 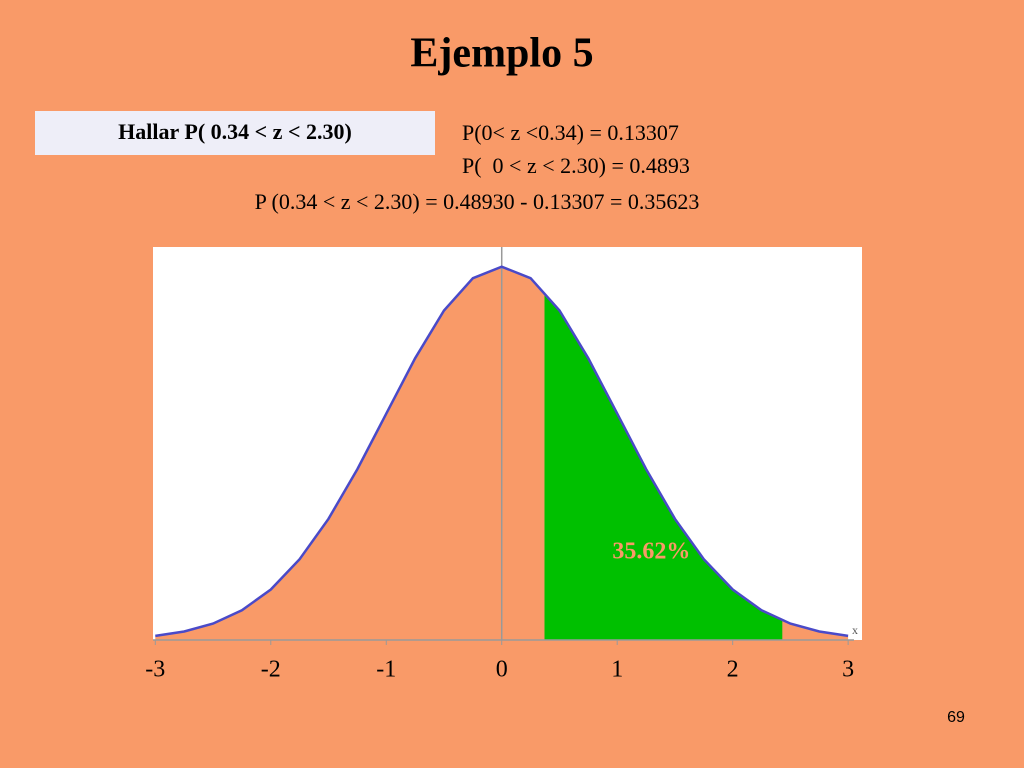 I want to click on equation: P( 0 < z < 2.30) = 0.4893, so click(x=576, y=165).